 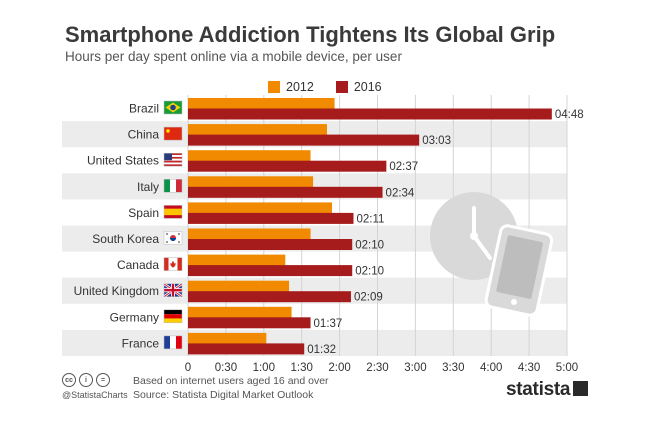 I want to click on data-label-2016: 02:34, so click(x=400, y=193).